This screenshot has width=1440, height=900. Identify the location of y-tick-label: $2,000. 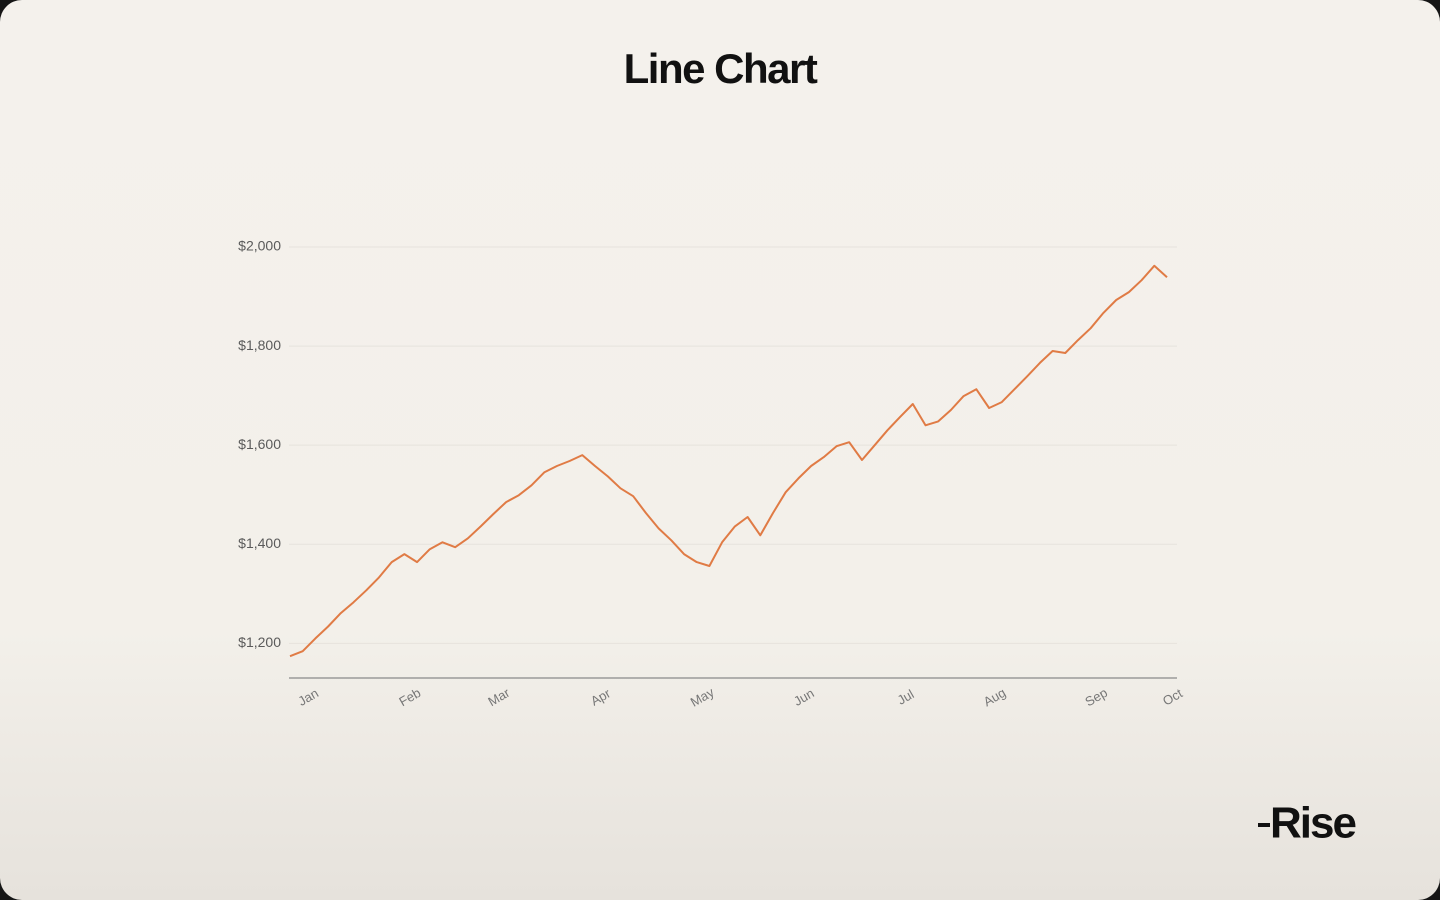
(259, 246).